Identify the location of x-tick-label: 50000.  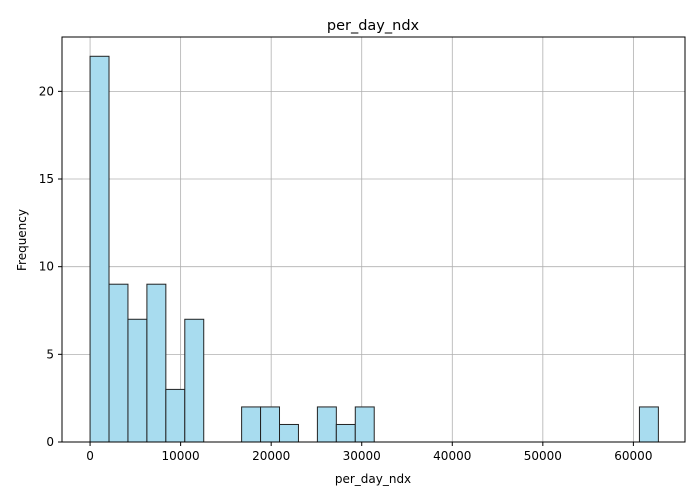
(543, 456).